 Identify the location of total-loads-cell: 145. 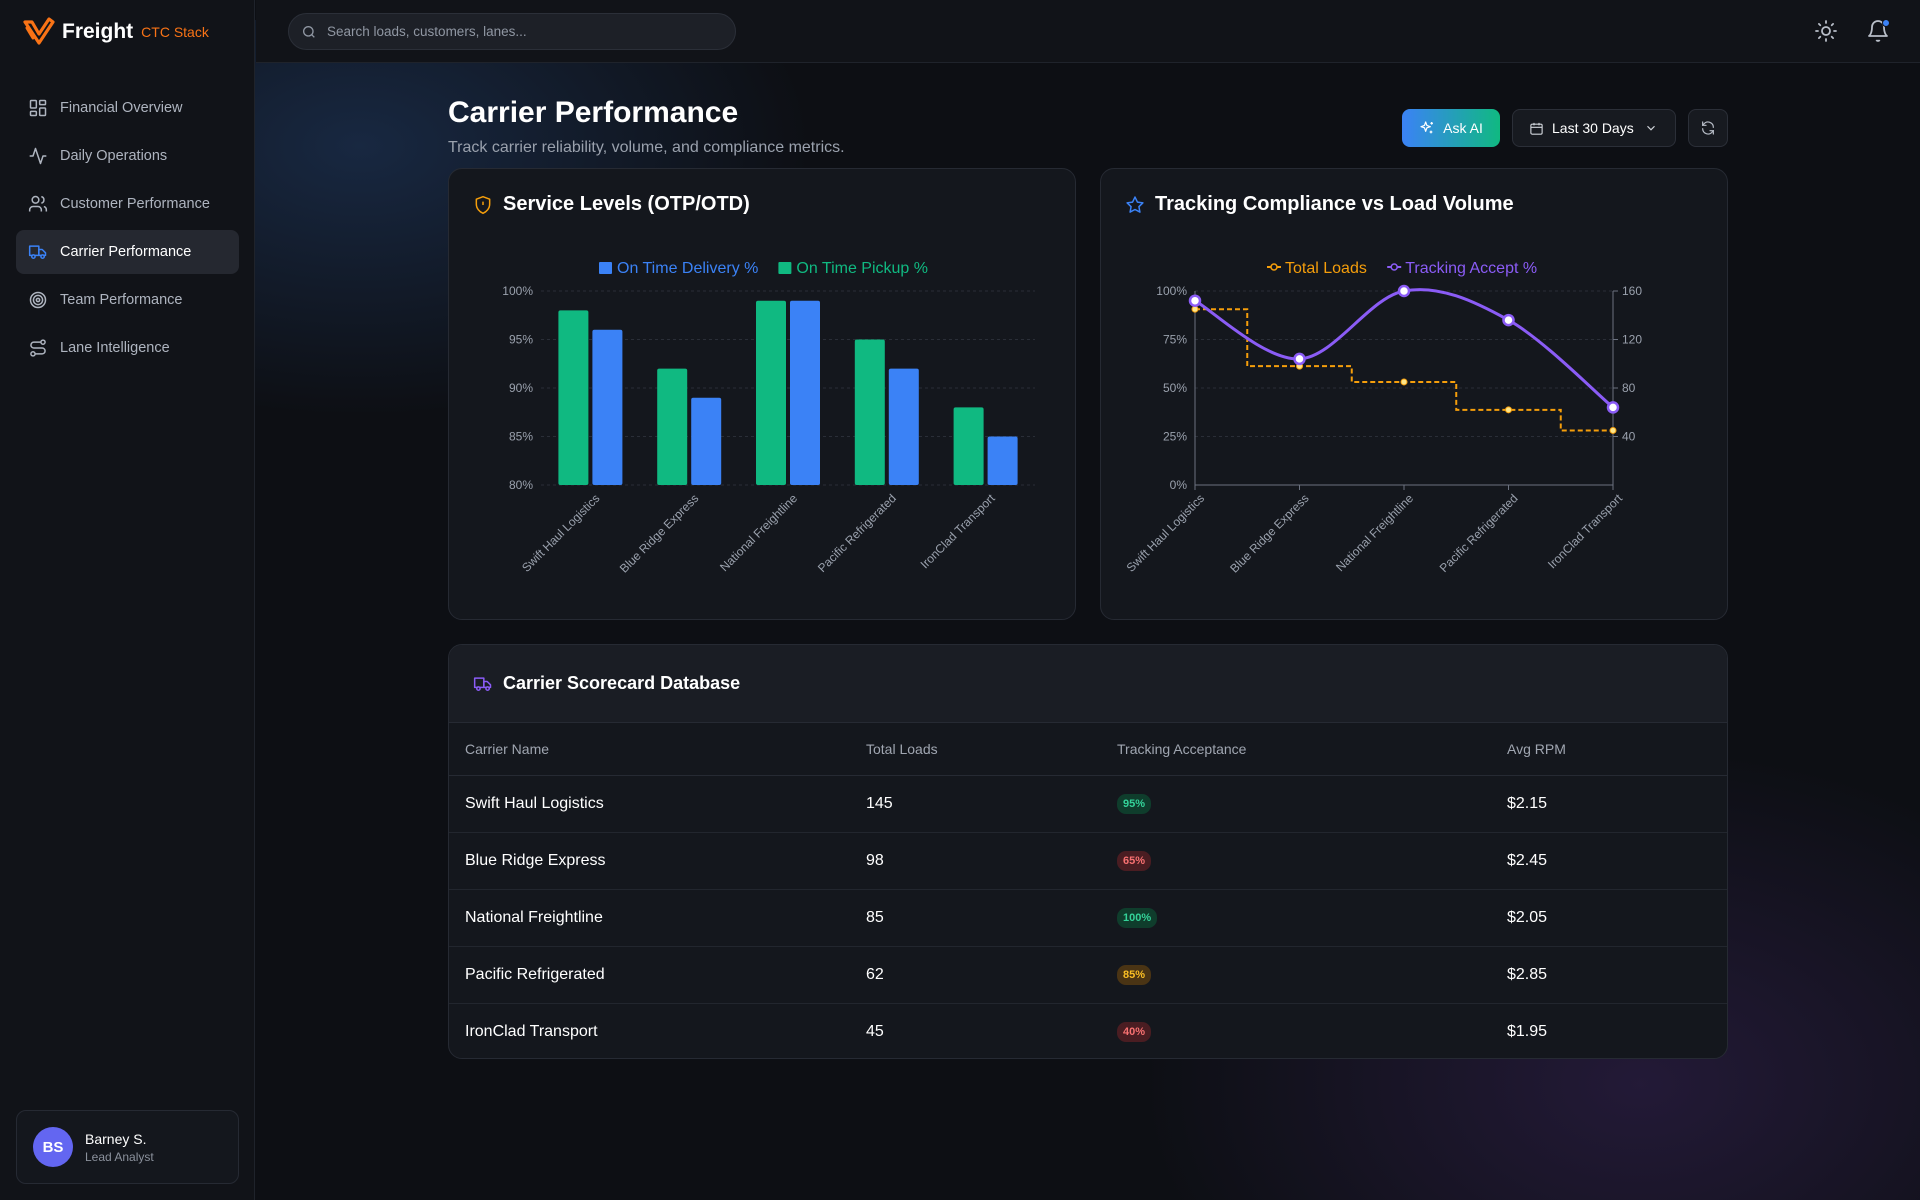
(991, 804).